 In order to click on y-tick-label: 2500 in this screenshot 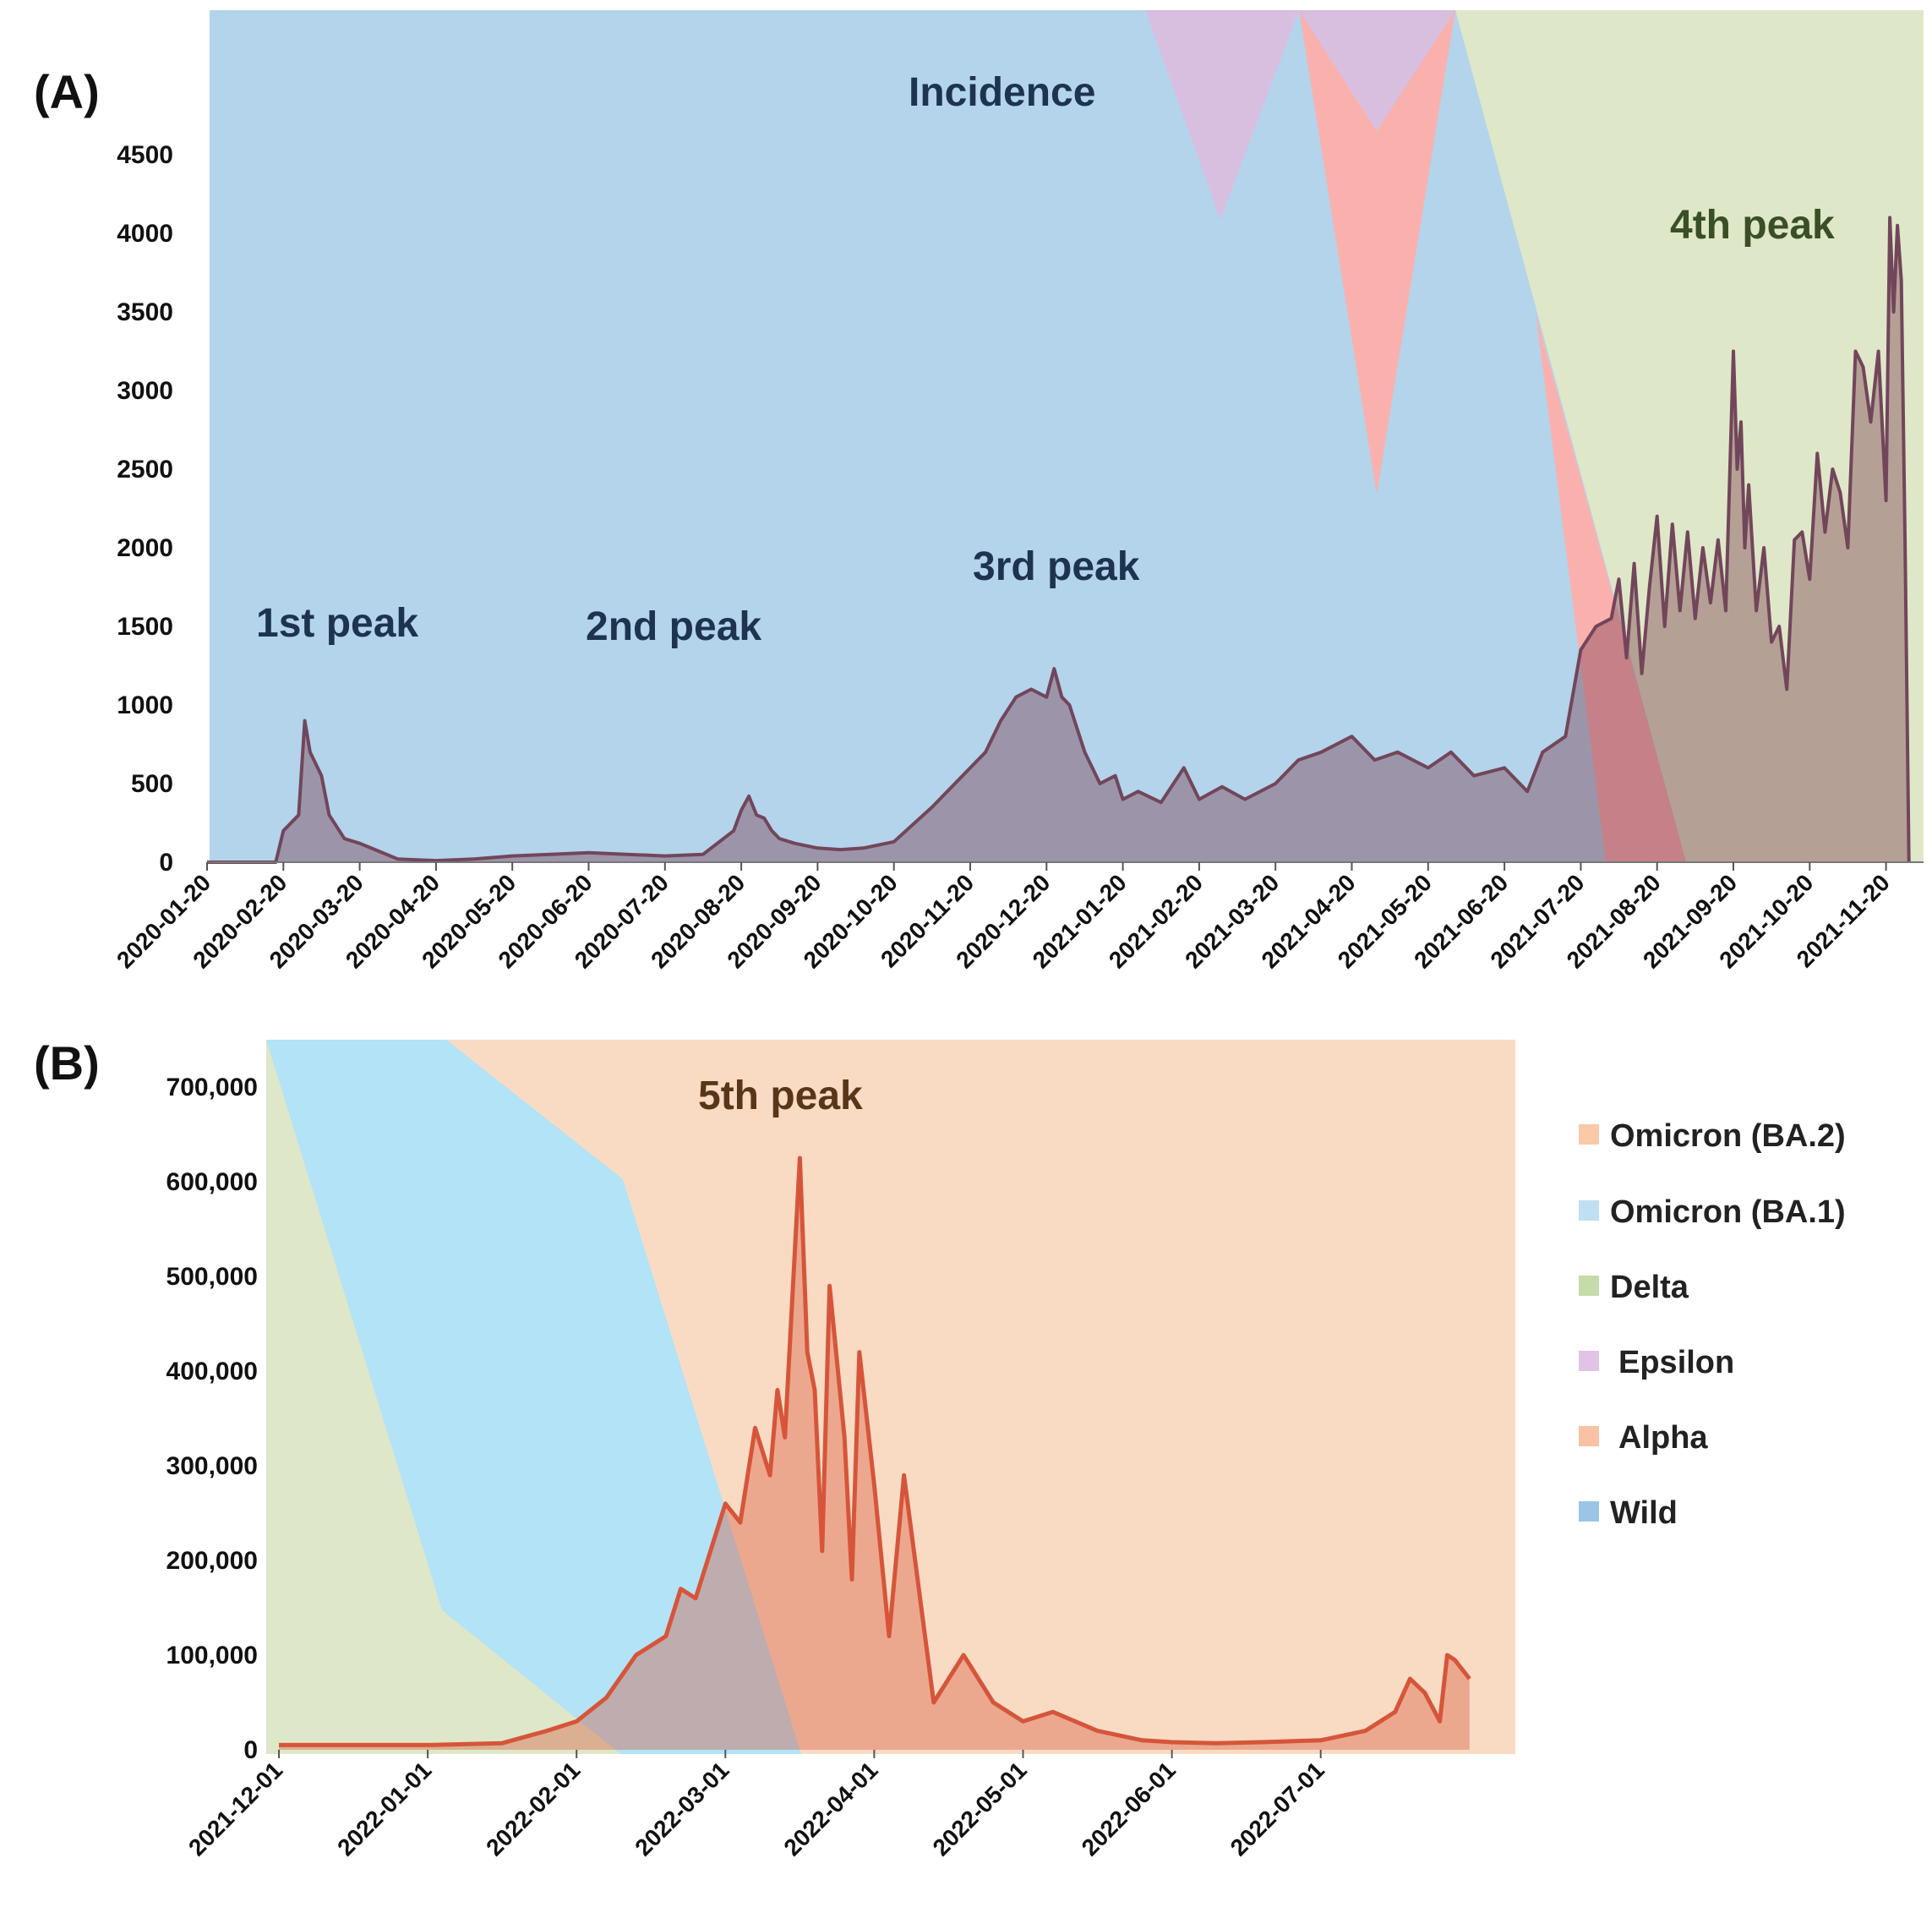, I will do `click(145, 470)`.